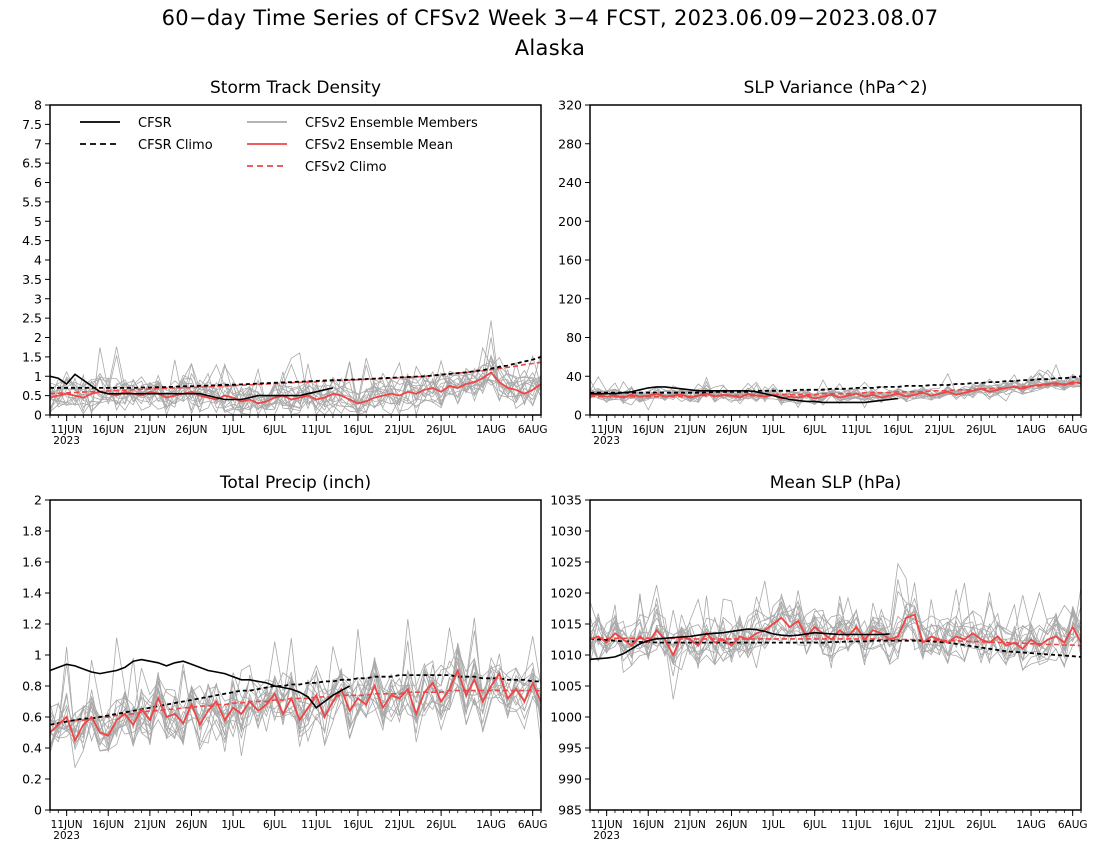 Image resolution: width=1100 pixels, height=850 pixels. What do you see at coordinates (295, 88) in the screenshot?
I see `panel-title: Storm Track Density` at bounding box center [295, 88].